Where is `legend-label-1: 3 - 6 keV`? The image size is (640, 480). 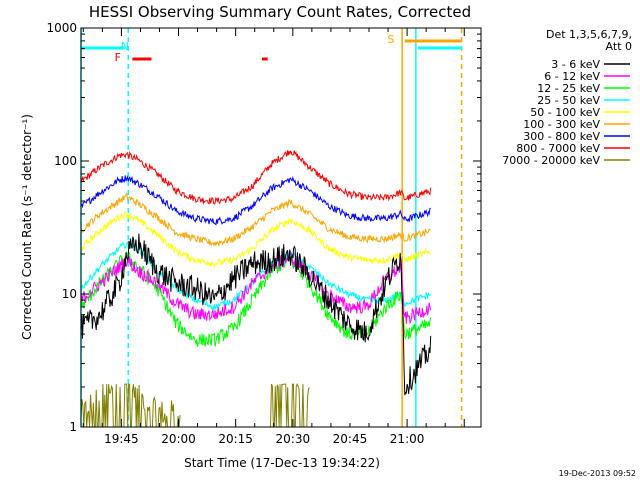 legend-label-1: 3 - 6 keV is located at coordinates (575, 64).